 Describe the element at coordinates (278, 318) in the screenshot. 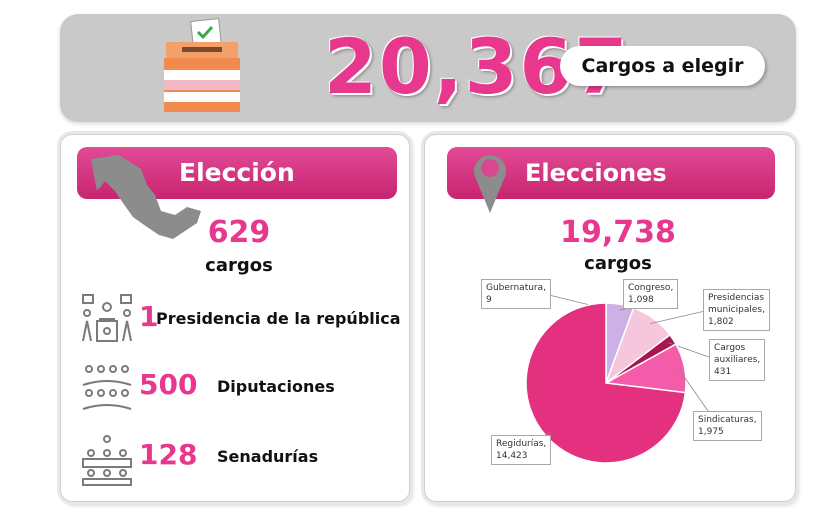

I see `presidencia-label: Presidencia de la república` at that location.